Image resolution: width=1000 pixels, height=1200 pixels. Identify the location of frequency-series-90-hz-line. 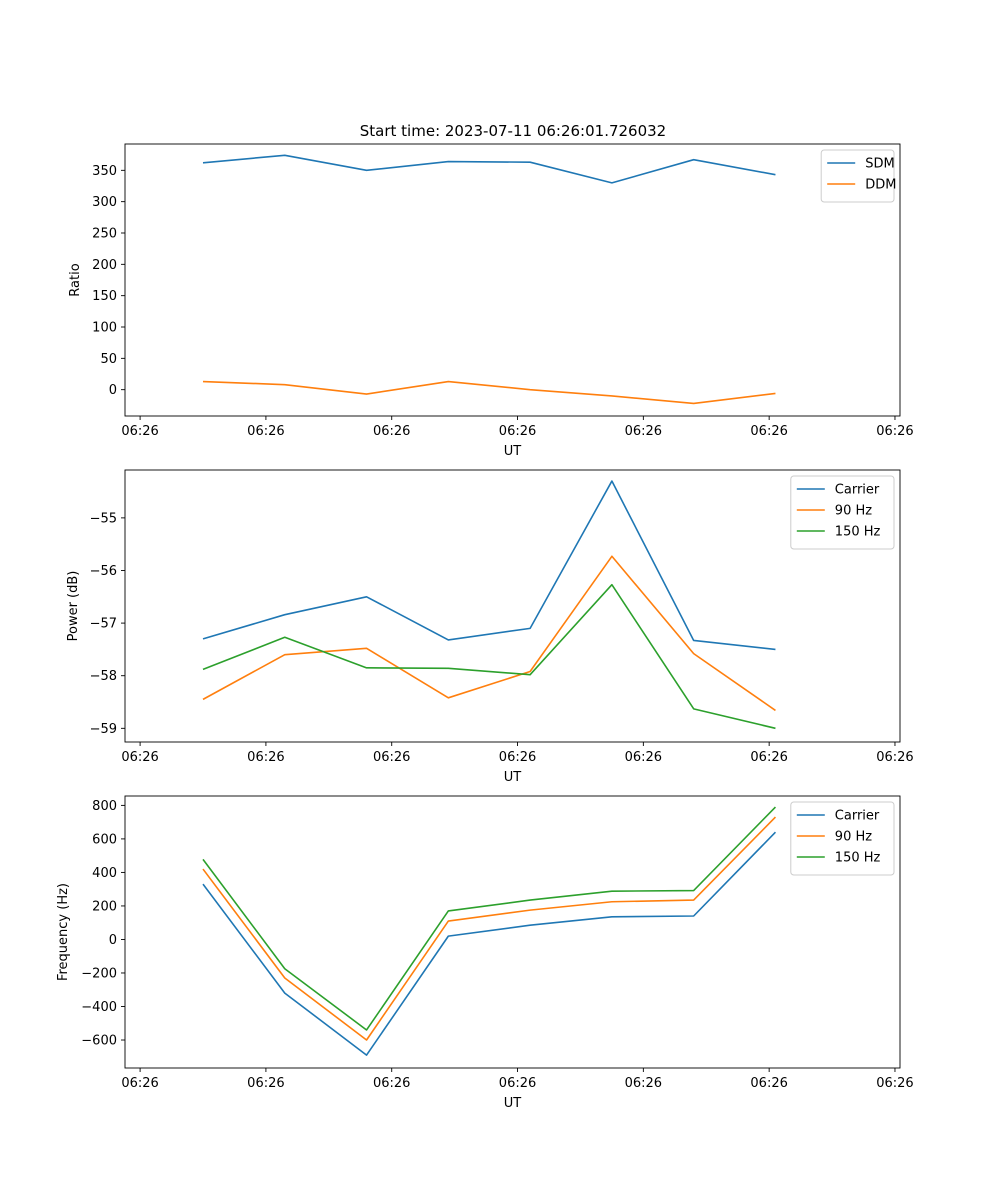
(489, 928).